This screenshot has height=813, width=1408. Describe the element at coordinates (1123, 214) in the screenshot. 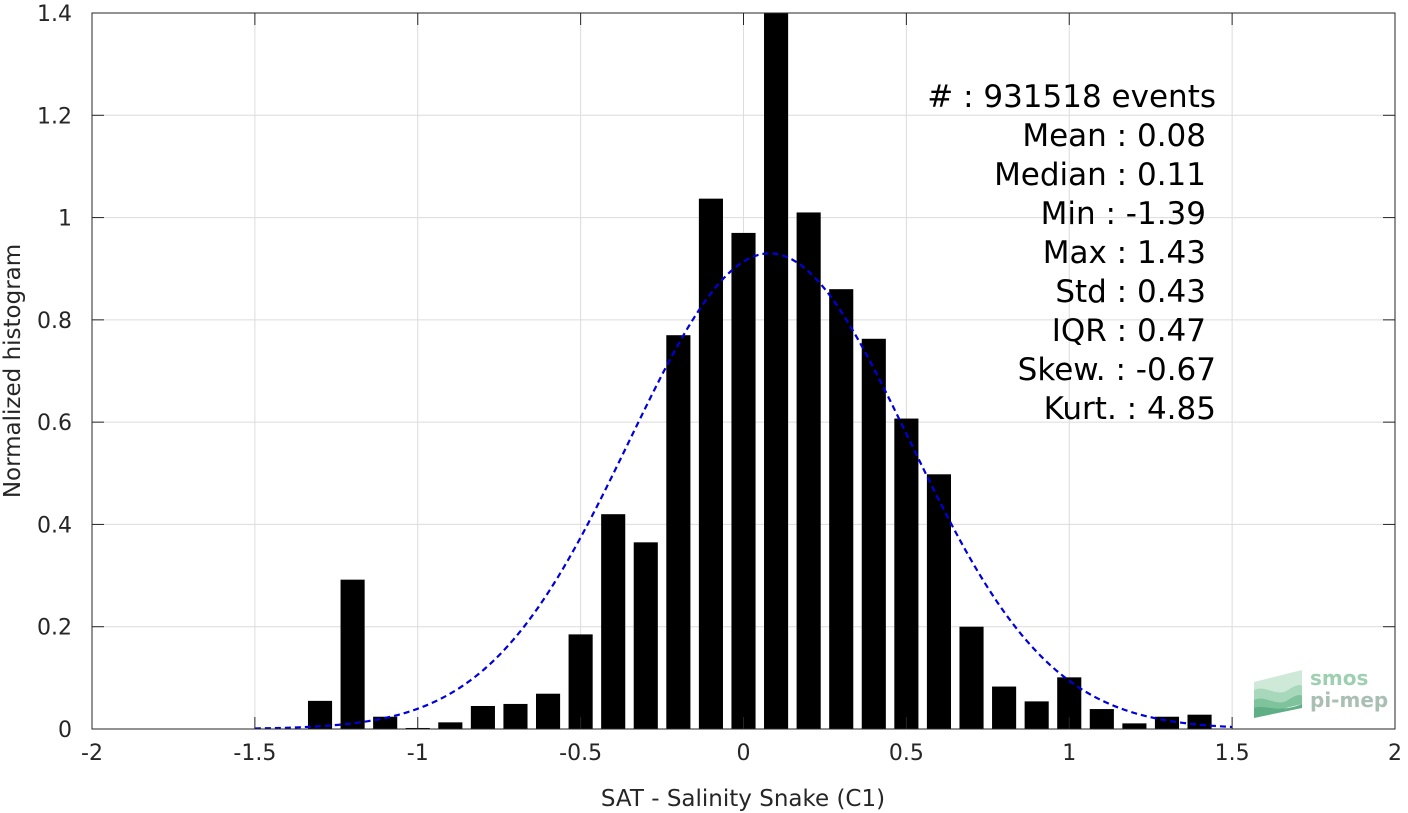

I see `stat-min: Min : -1.39` at that location.